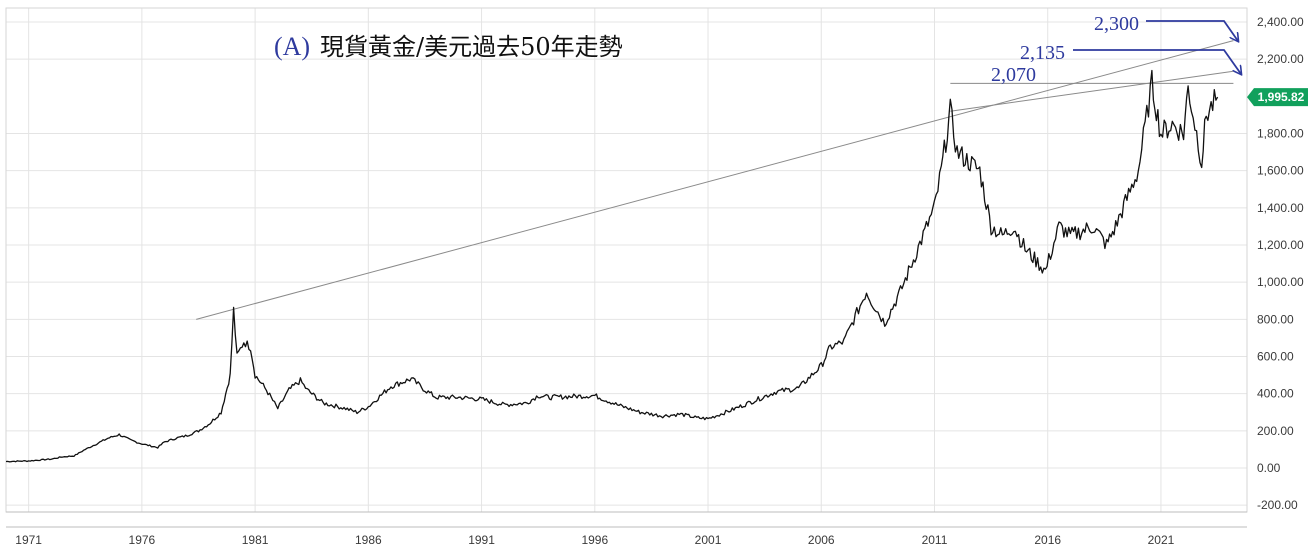 The height and width of the screenshot is (551, 1312). Describe the element at coordinates (1116, 24) in the screenshot. I see `annotation-label: 2,300` at that location.